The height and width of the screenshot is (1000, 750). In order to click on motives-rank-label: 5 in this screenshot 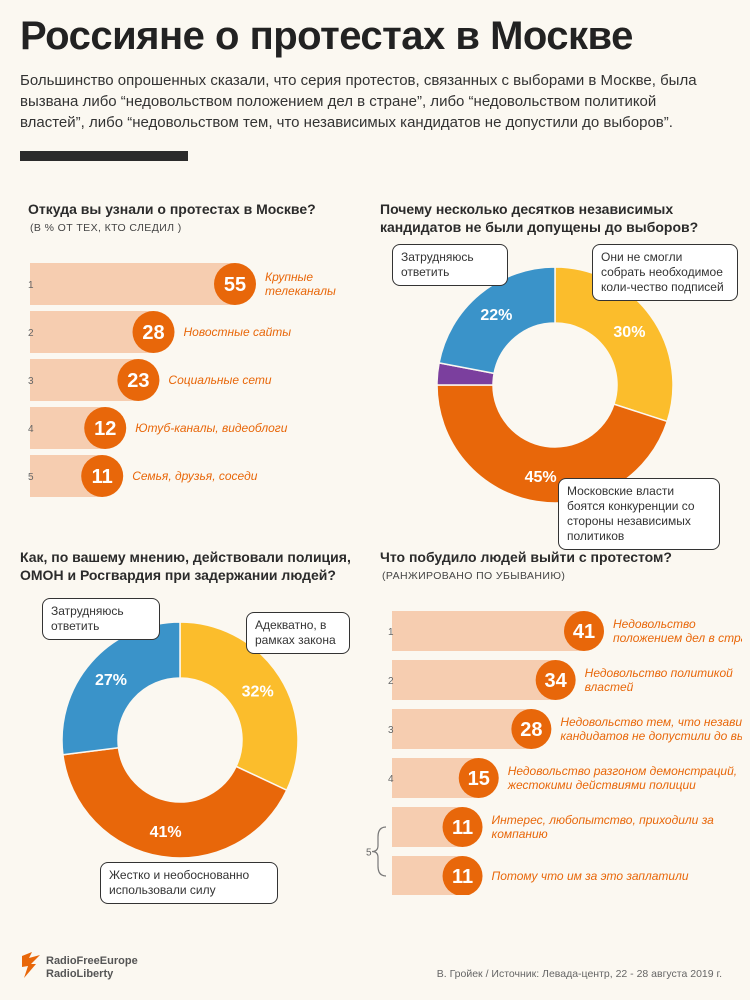, I will do `click(369, 853)`.